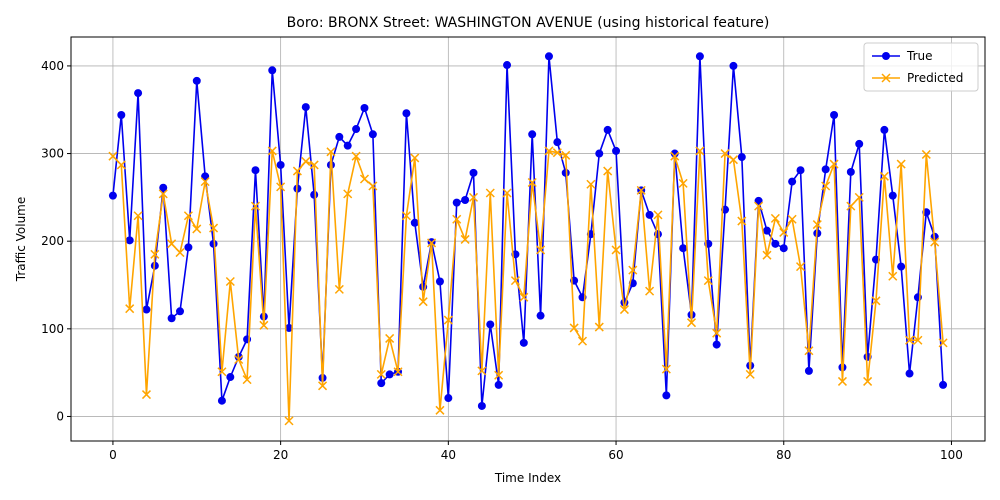 Image resolution: width=1000 pixels, height=500 pixels. What do you see at coordinates (52, 329) in the screenshot?
I see `y-tick-label: 100` at bounding box center [52, 329].